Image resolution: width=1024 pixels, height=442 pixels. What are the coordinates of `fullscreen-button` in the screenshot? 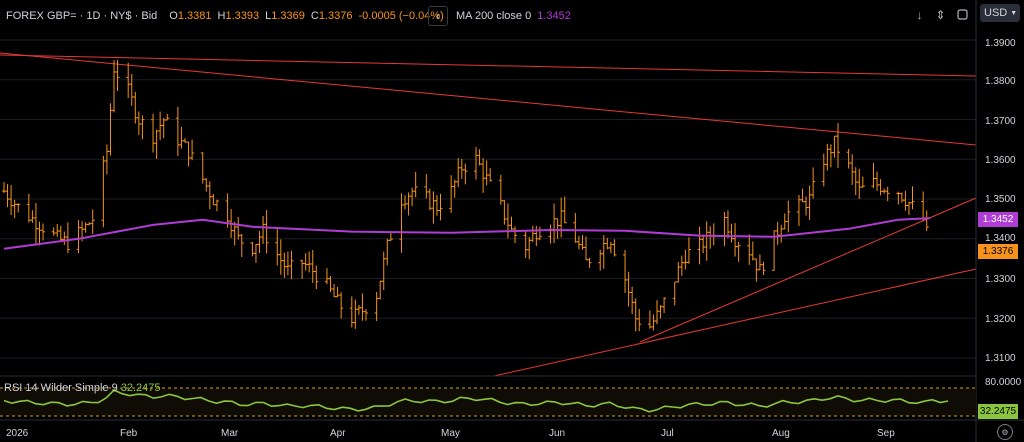 It's located at (962, 14).